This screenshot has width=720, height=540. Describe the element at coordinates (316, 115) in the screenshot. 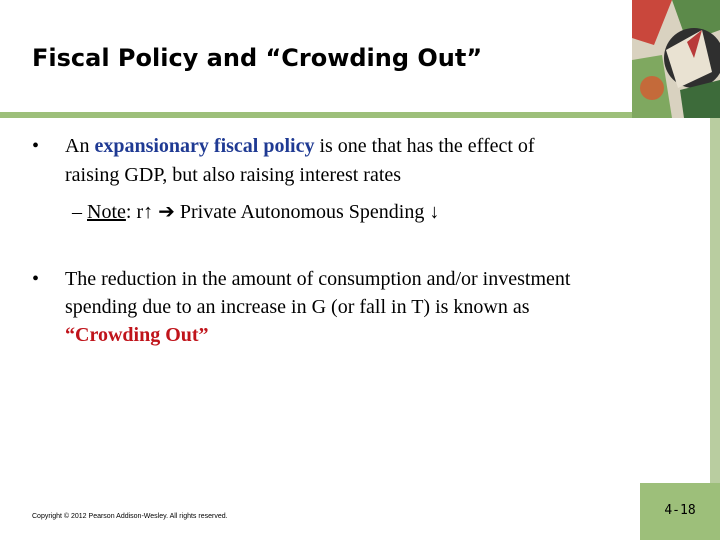

I see `title-rule` at that location.